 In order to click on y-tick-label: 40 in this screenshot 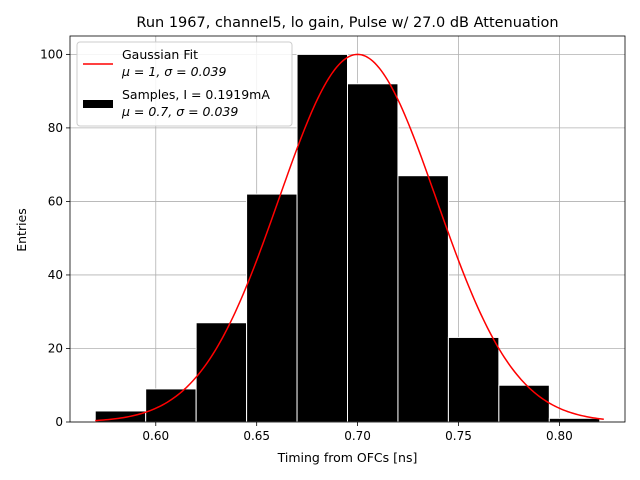, I will do `click(55, 275)`.